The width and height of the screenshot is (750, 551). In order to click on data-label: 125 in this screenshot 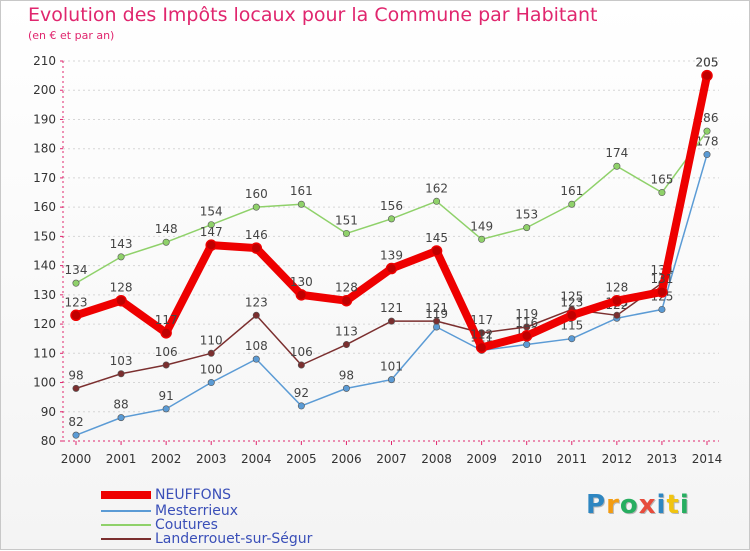, I will do `click(571, 296)`.